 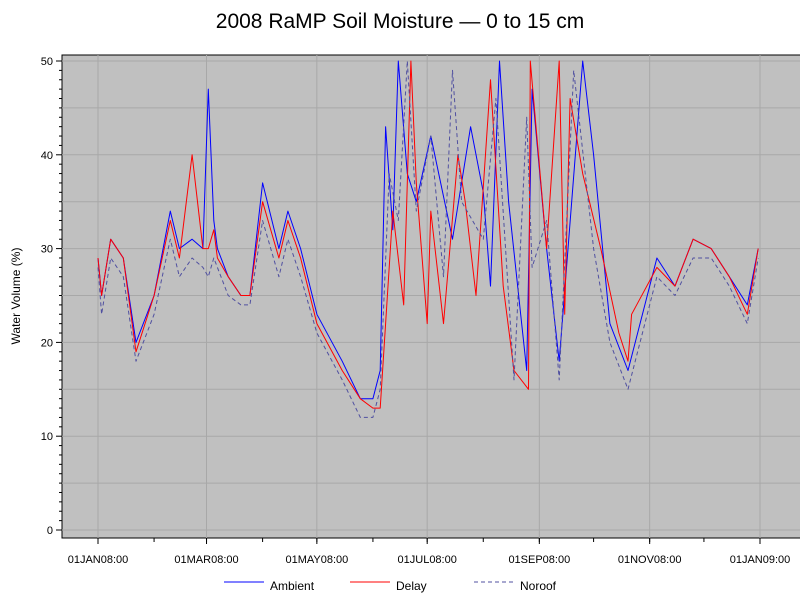 I want to click on y-tick-label: 40, so click(x=47, y=156).